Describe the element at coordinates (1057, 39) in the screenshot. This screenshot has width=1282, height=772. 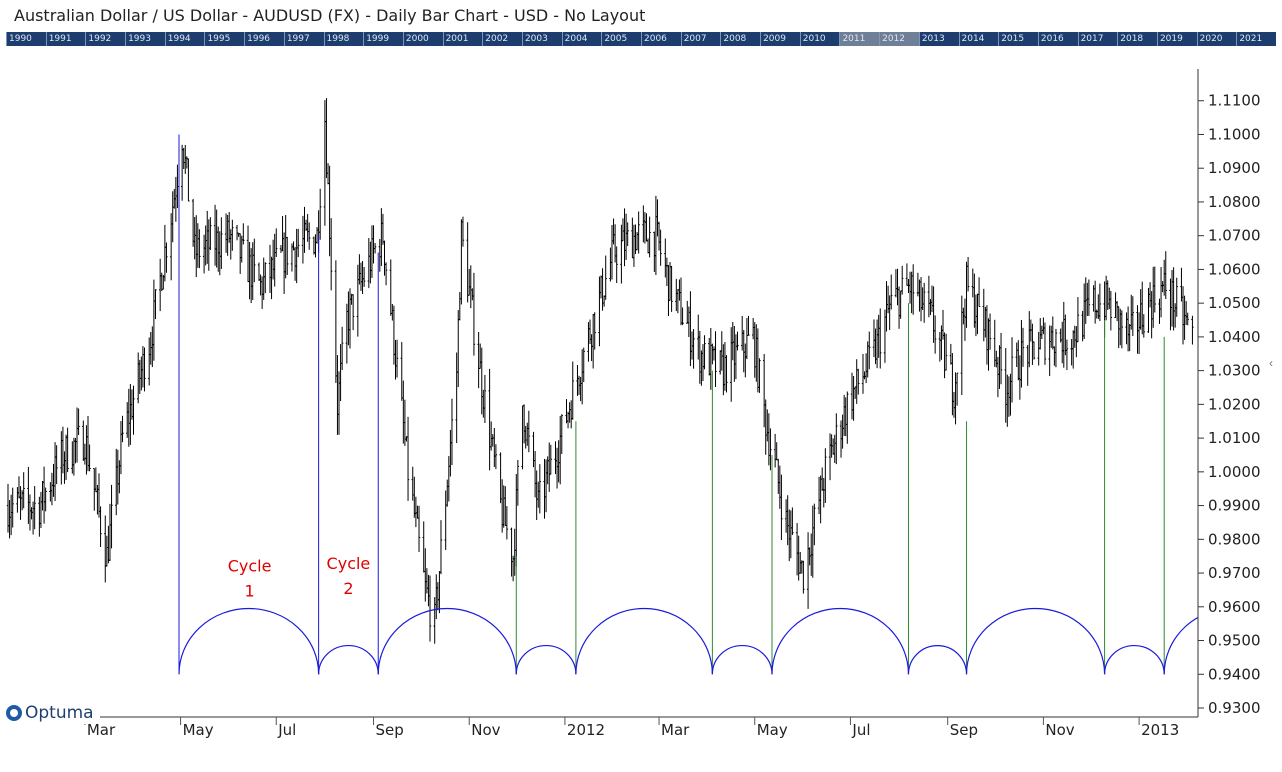
I see `year-2016: 2016` at that location.